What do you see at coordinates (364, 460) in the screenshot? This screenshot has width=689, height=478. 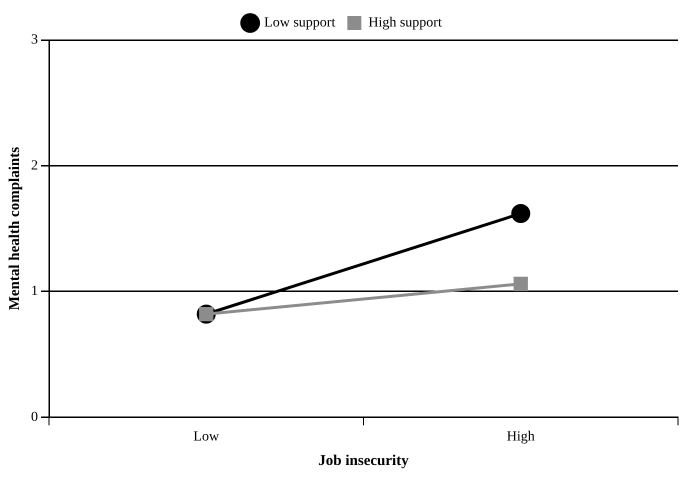 I see `x-axis-title: Job insecurity` at bounding box center [364, 460].